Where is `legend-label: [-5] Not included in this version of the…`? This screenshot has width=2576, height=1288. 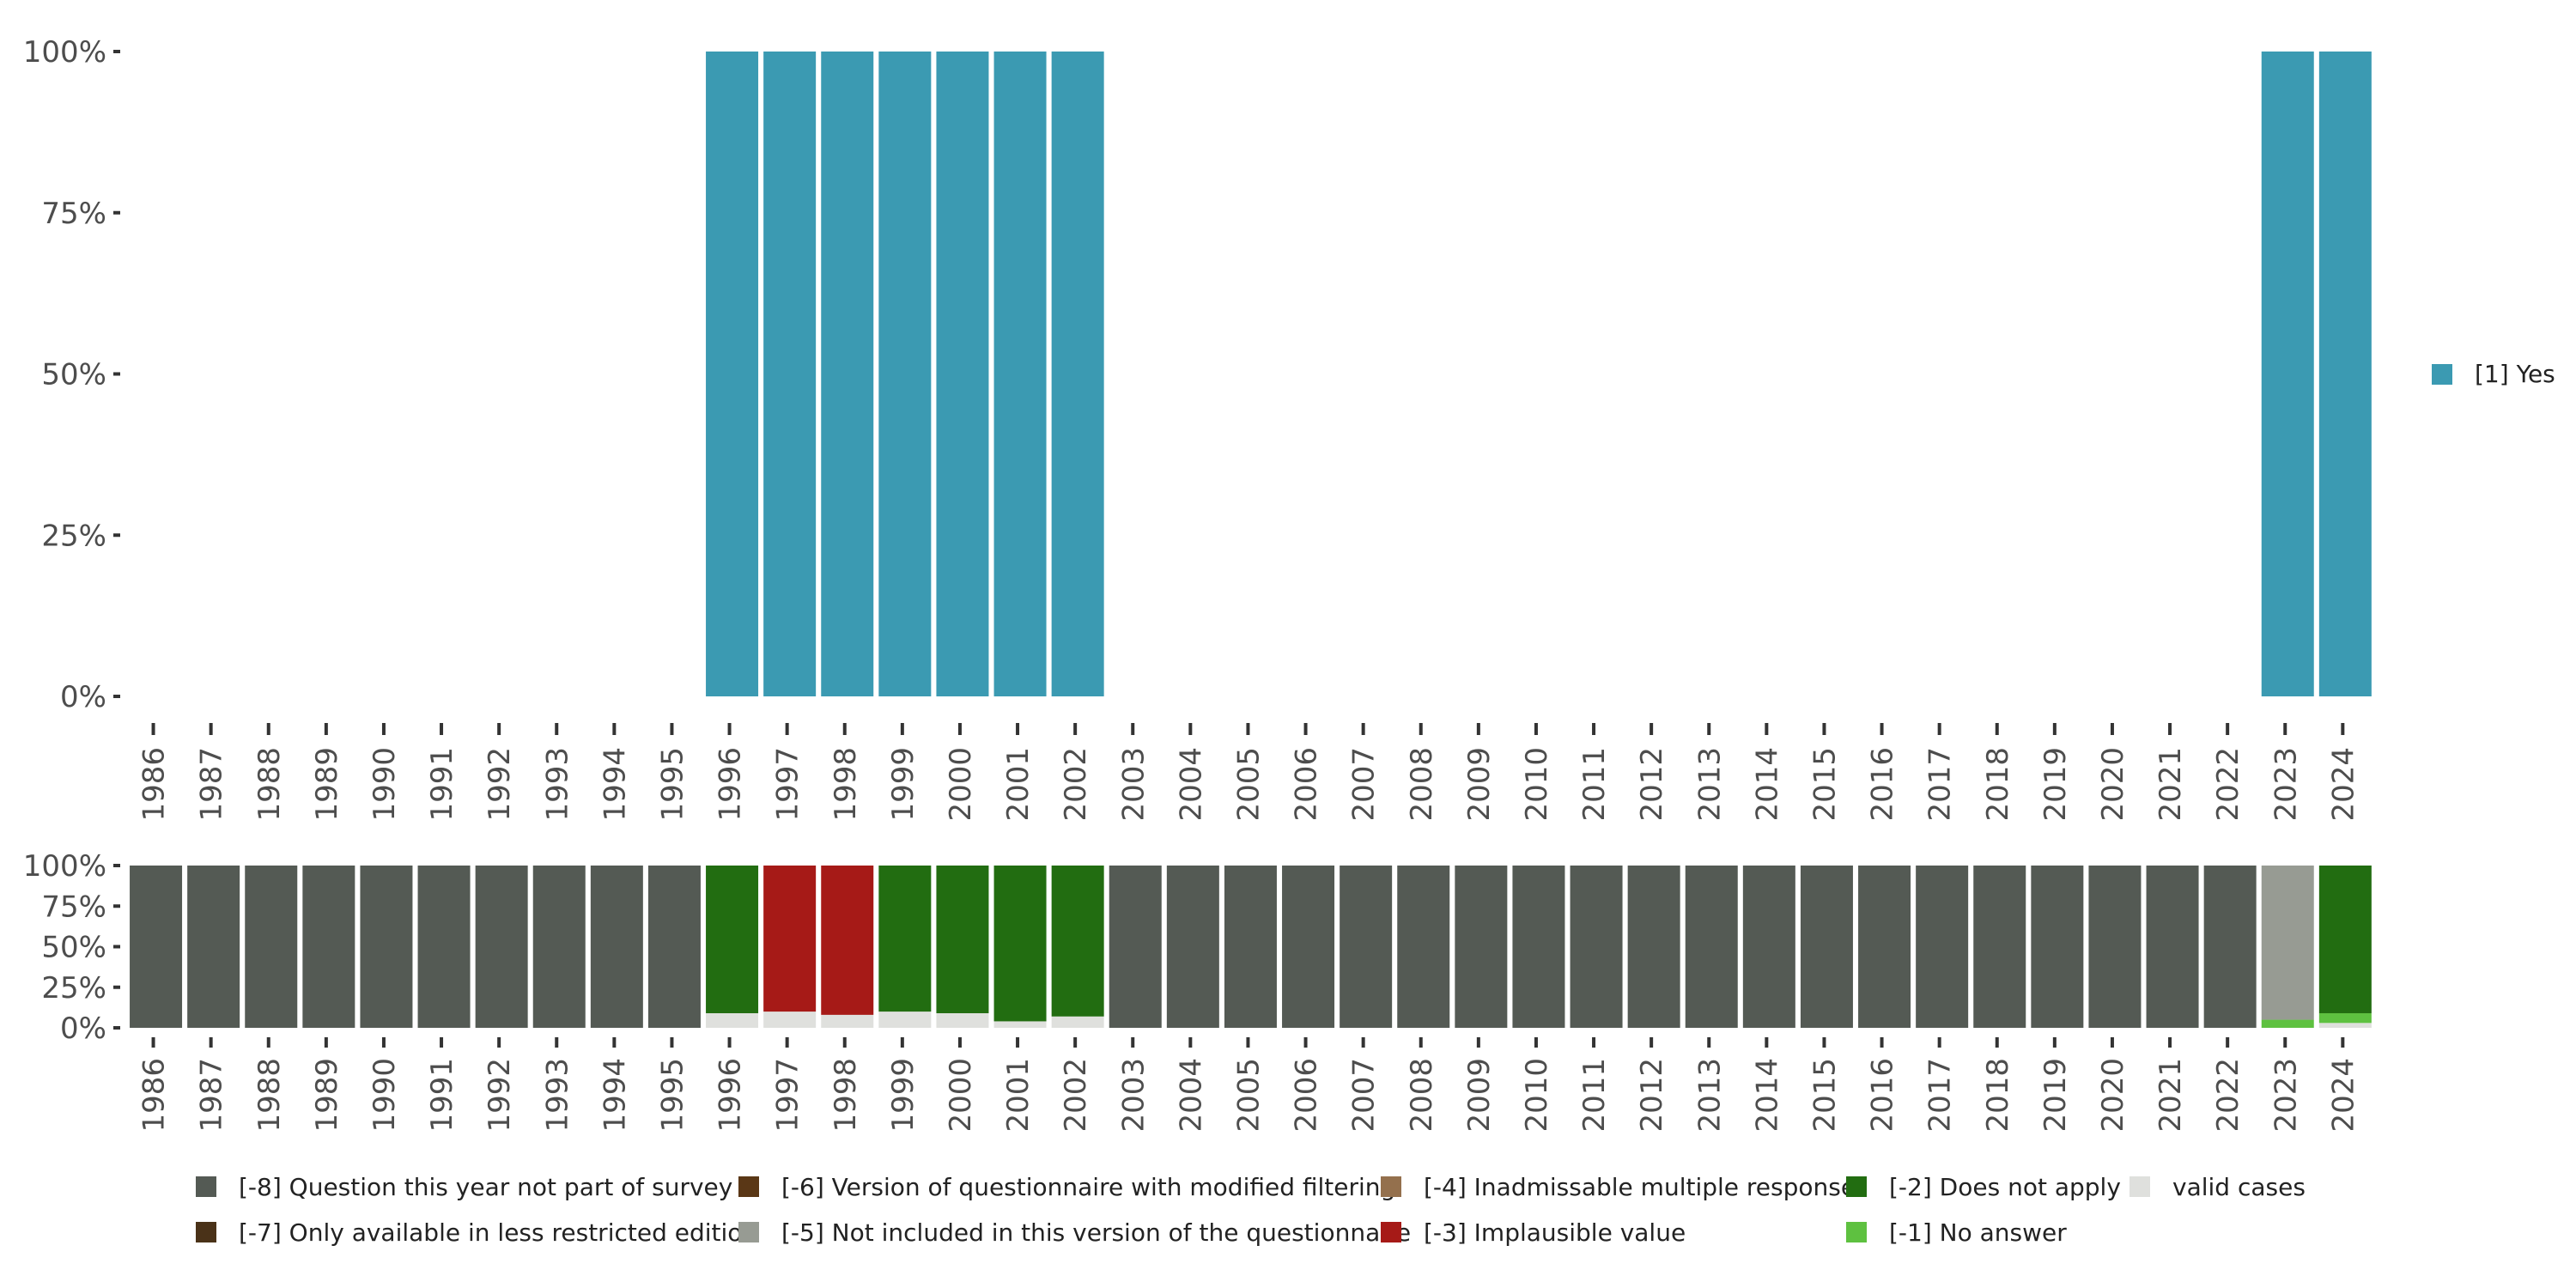 legend-label: [-5] Not included in this version of the… is located at coordinates (1096, 1232).